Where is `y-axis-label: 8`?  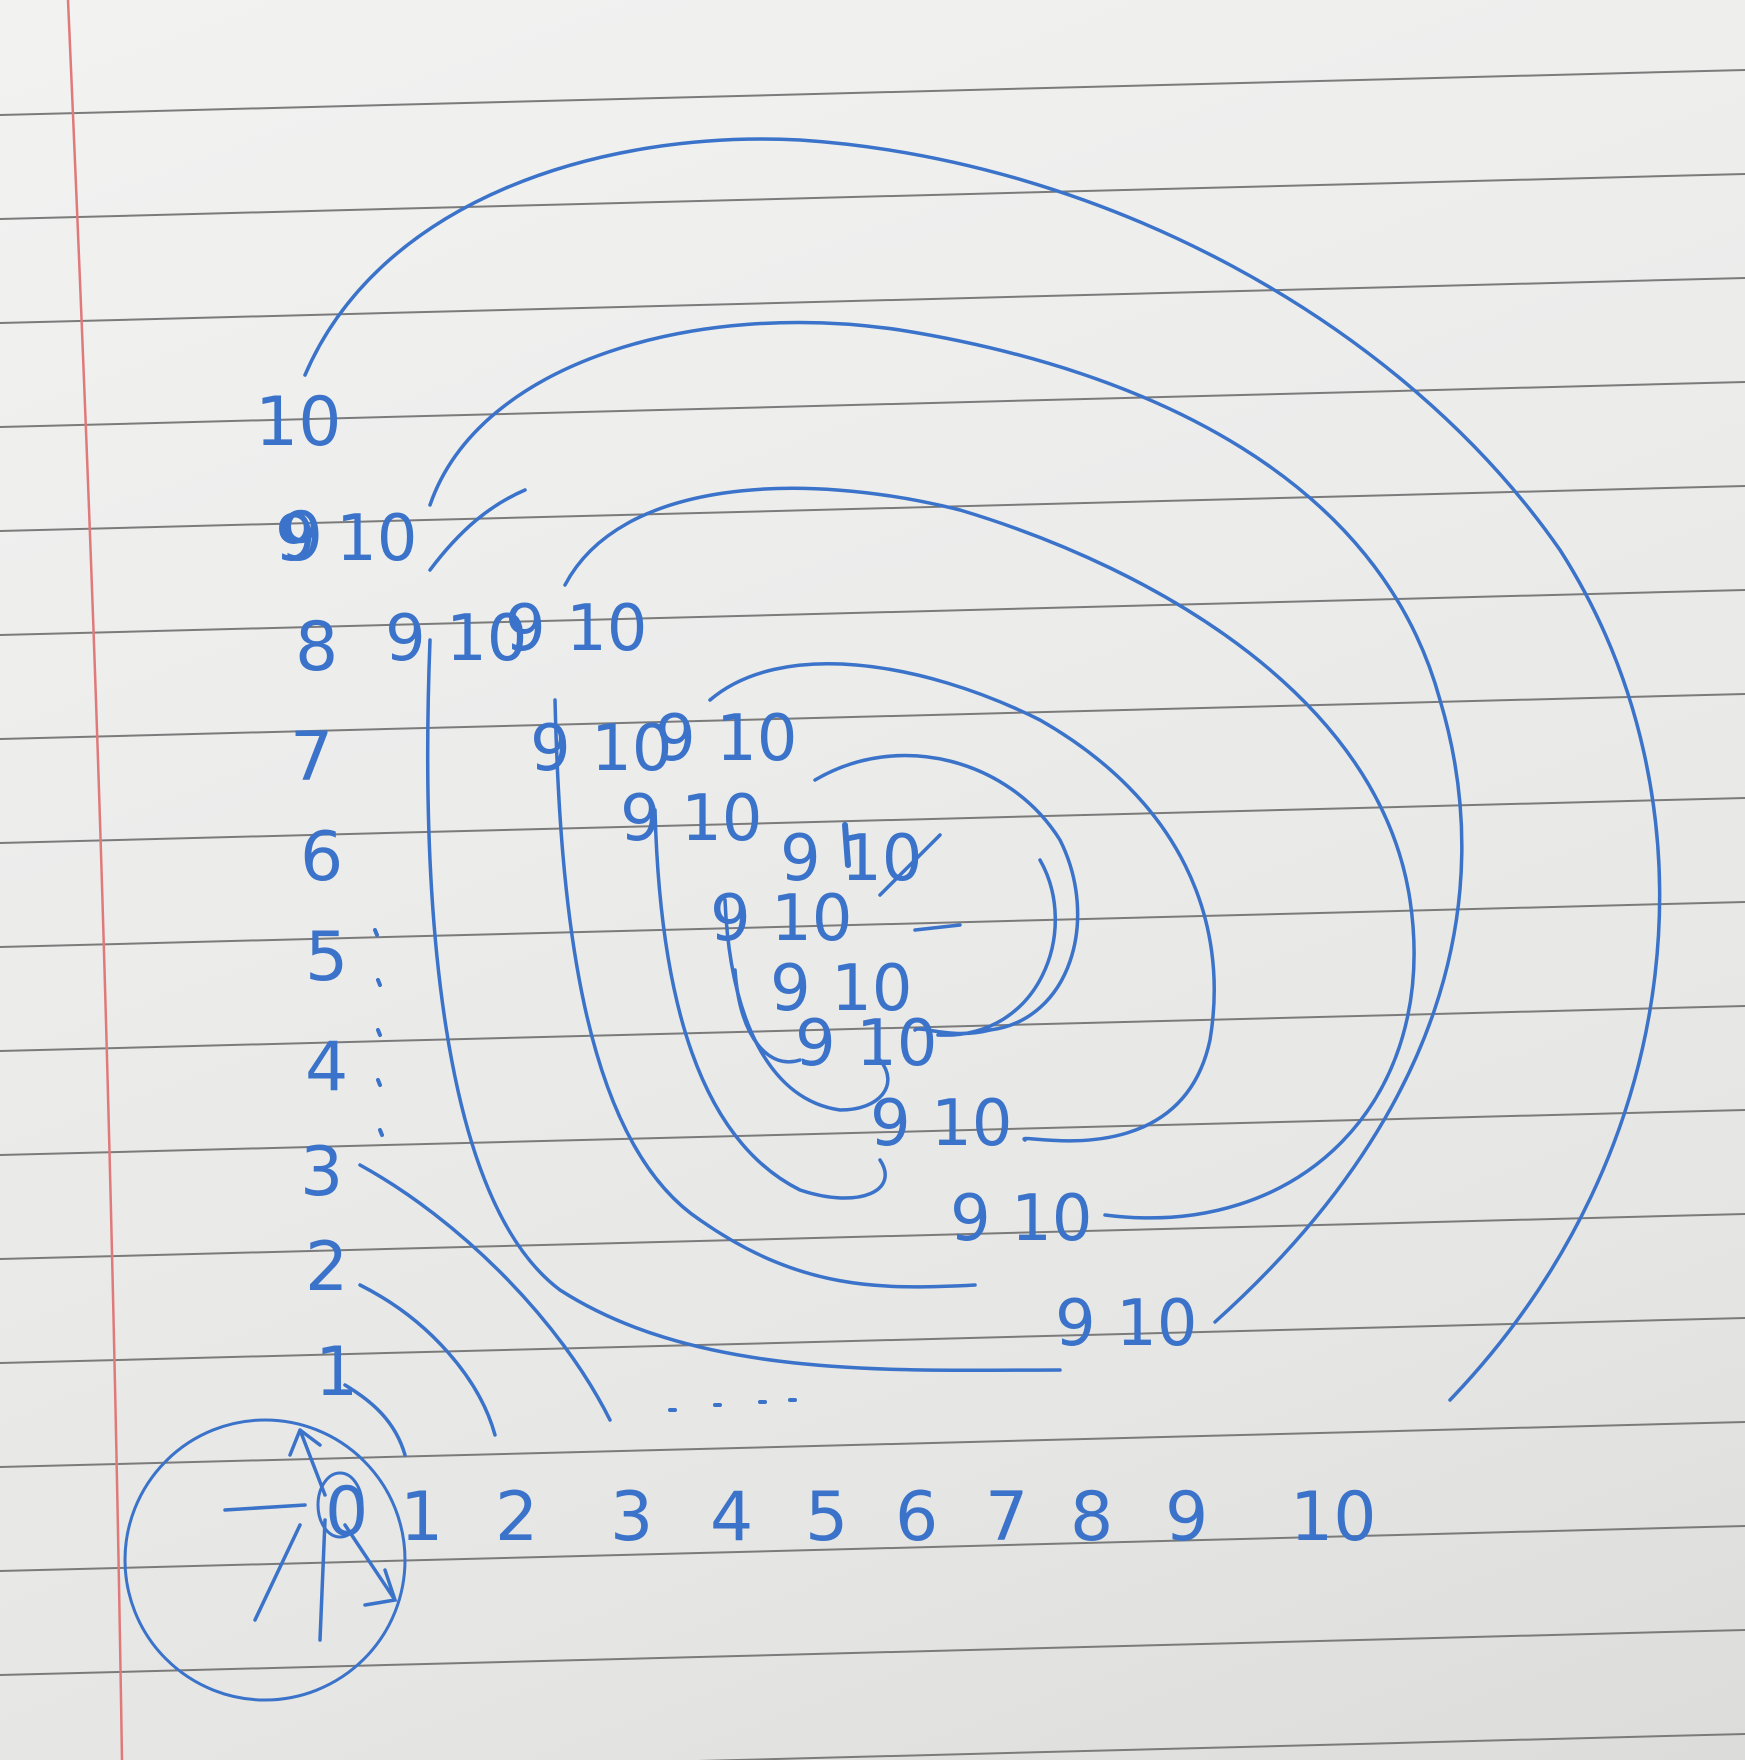
y-axis-label: 8 is located at coordinates (316, 647).